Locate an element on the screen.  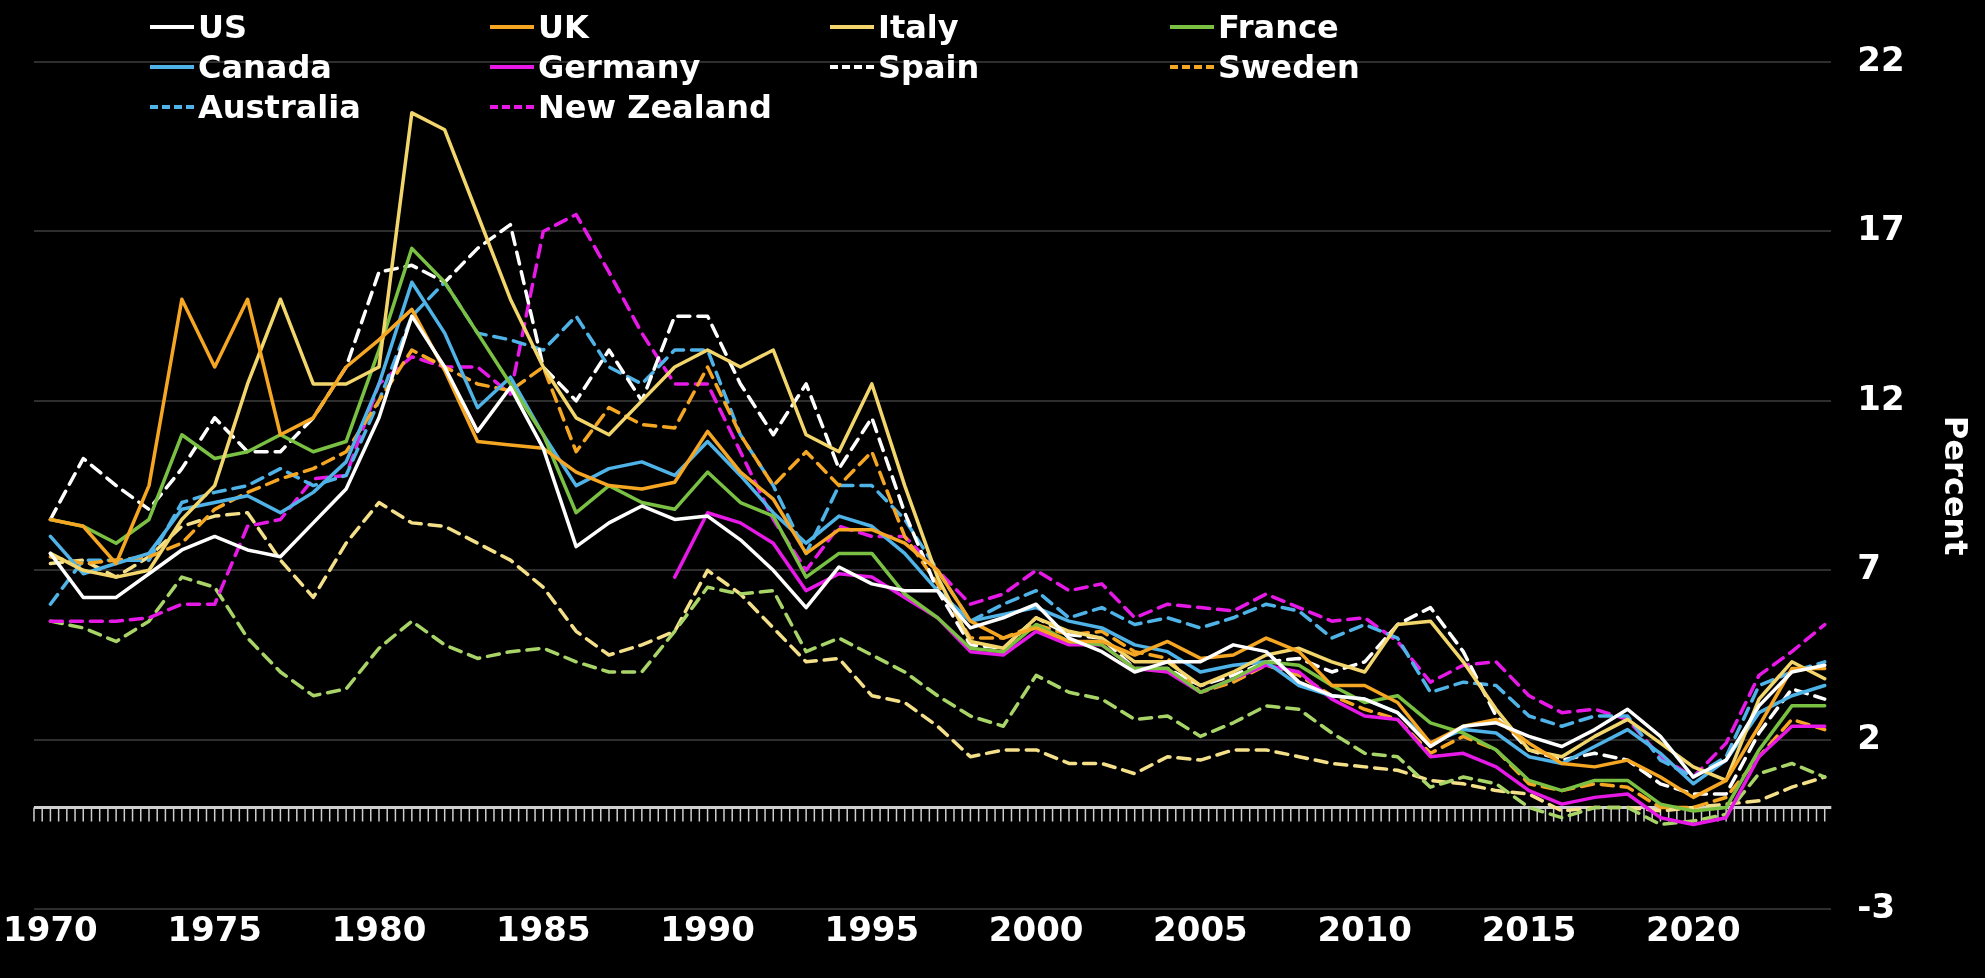
legend-label: Australia is located at coordinates (279, 107).